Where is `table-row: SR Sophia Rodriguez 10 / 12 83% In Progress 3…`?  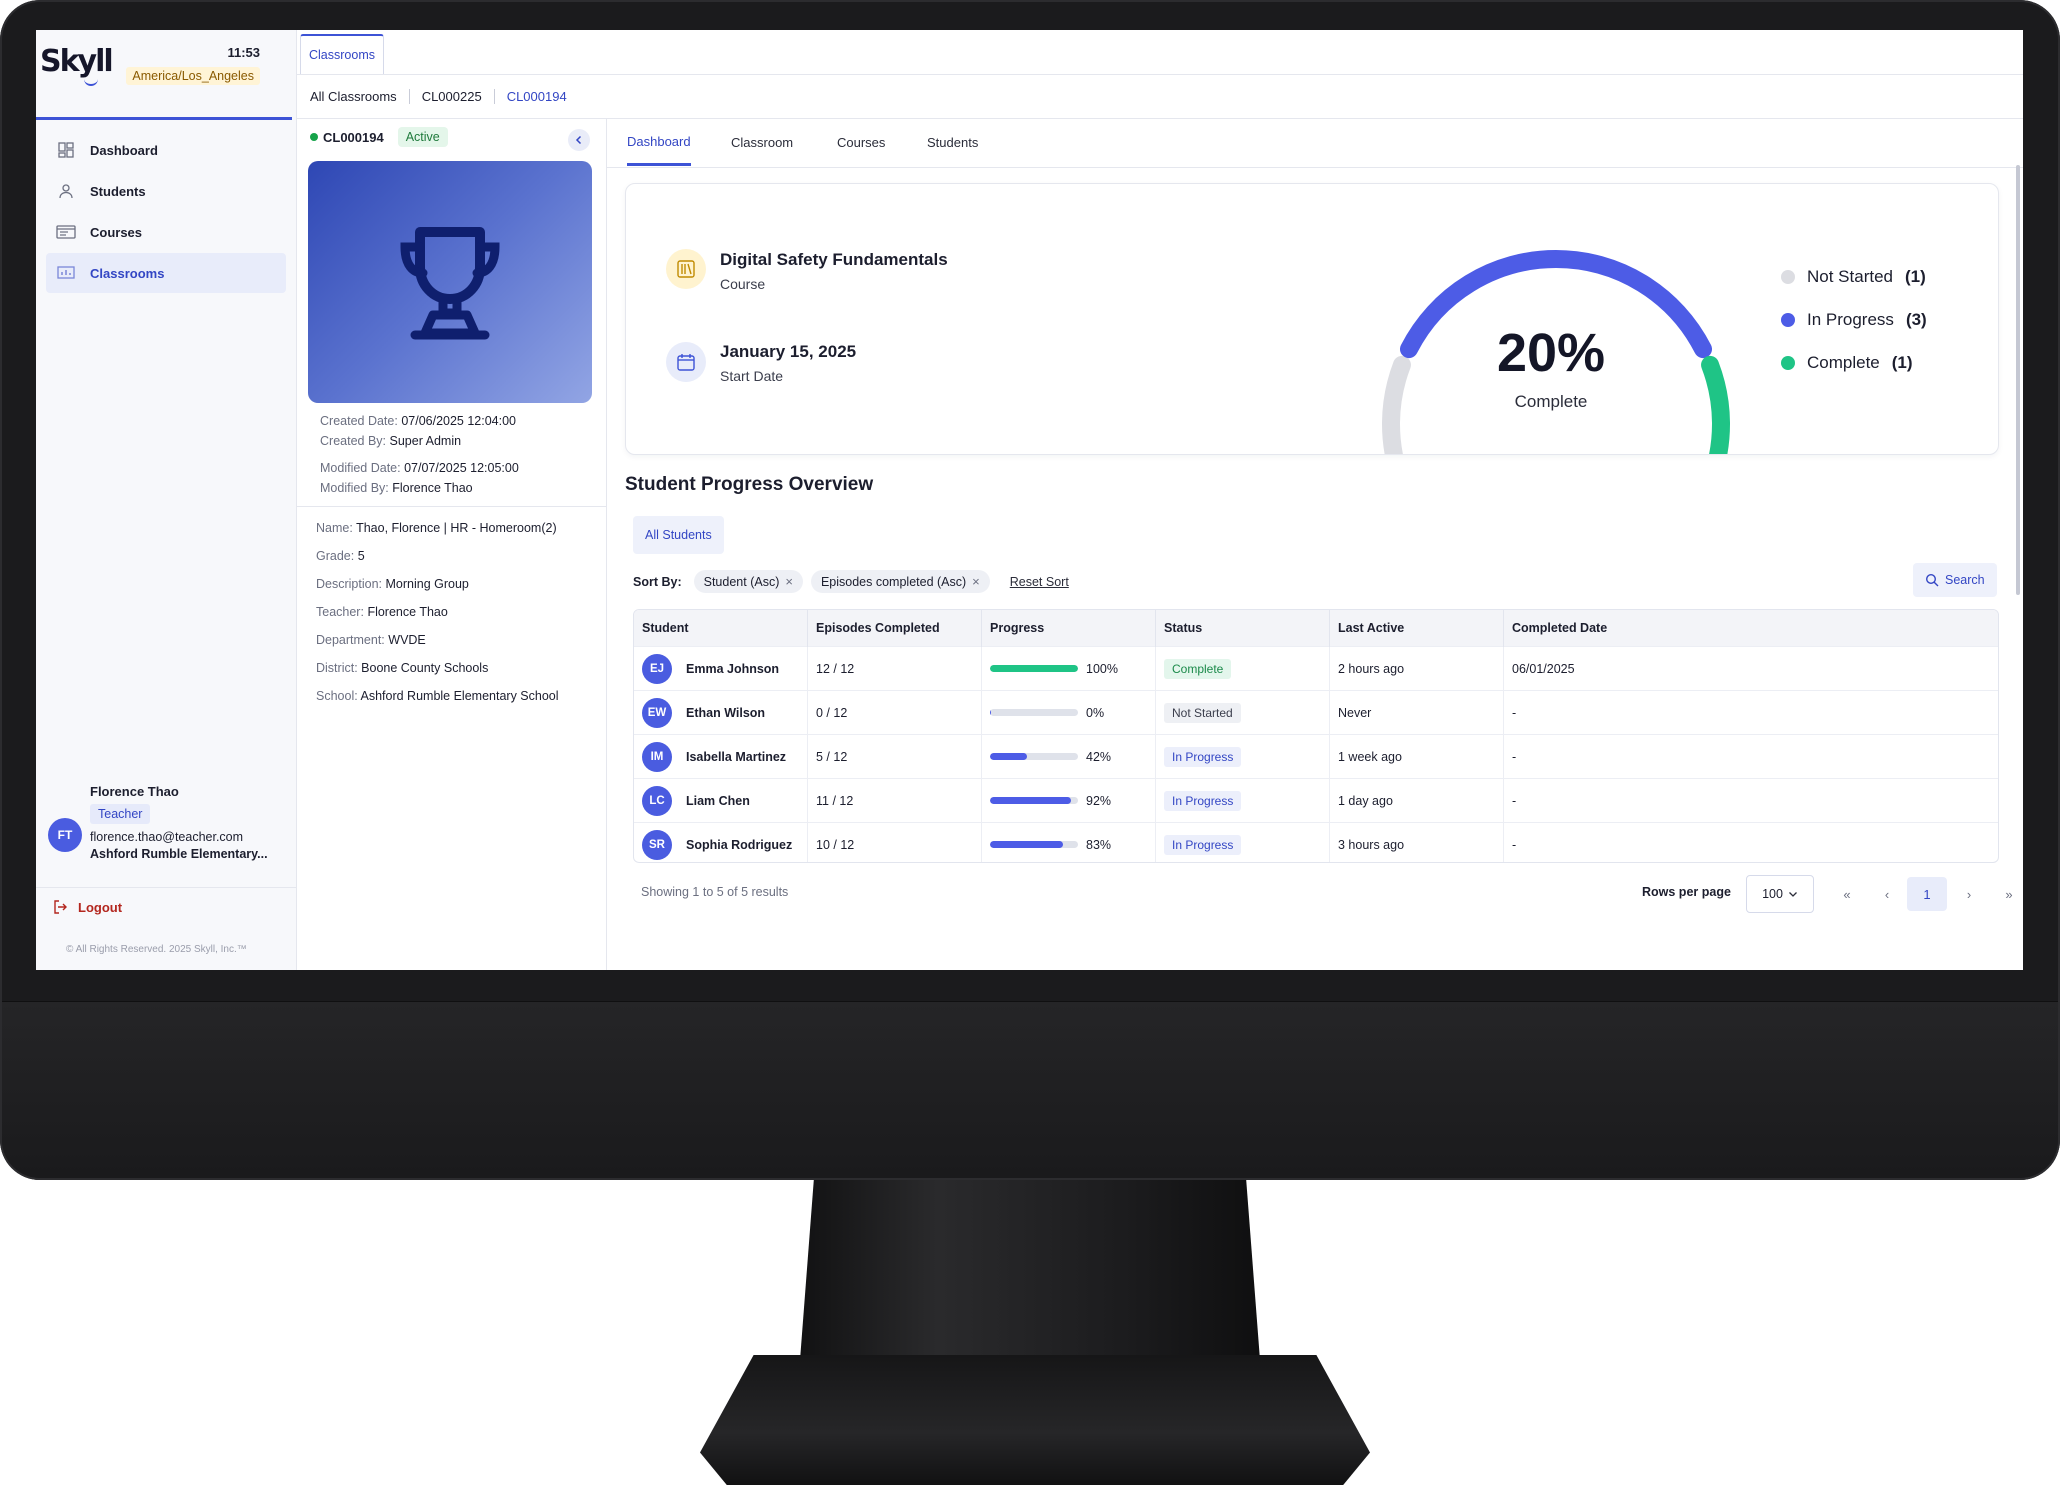
table-row: SR Sophia Rodriguez 10 / 12 83% In Progress 3… is located at coordinates (1316, 842).